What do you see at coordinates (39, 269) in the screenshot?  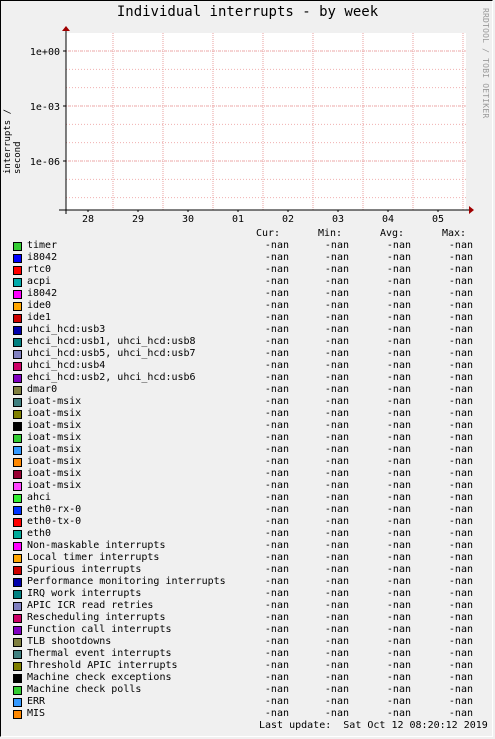 I see `legend-label: rtc0` at bounding box center [39, 269].